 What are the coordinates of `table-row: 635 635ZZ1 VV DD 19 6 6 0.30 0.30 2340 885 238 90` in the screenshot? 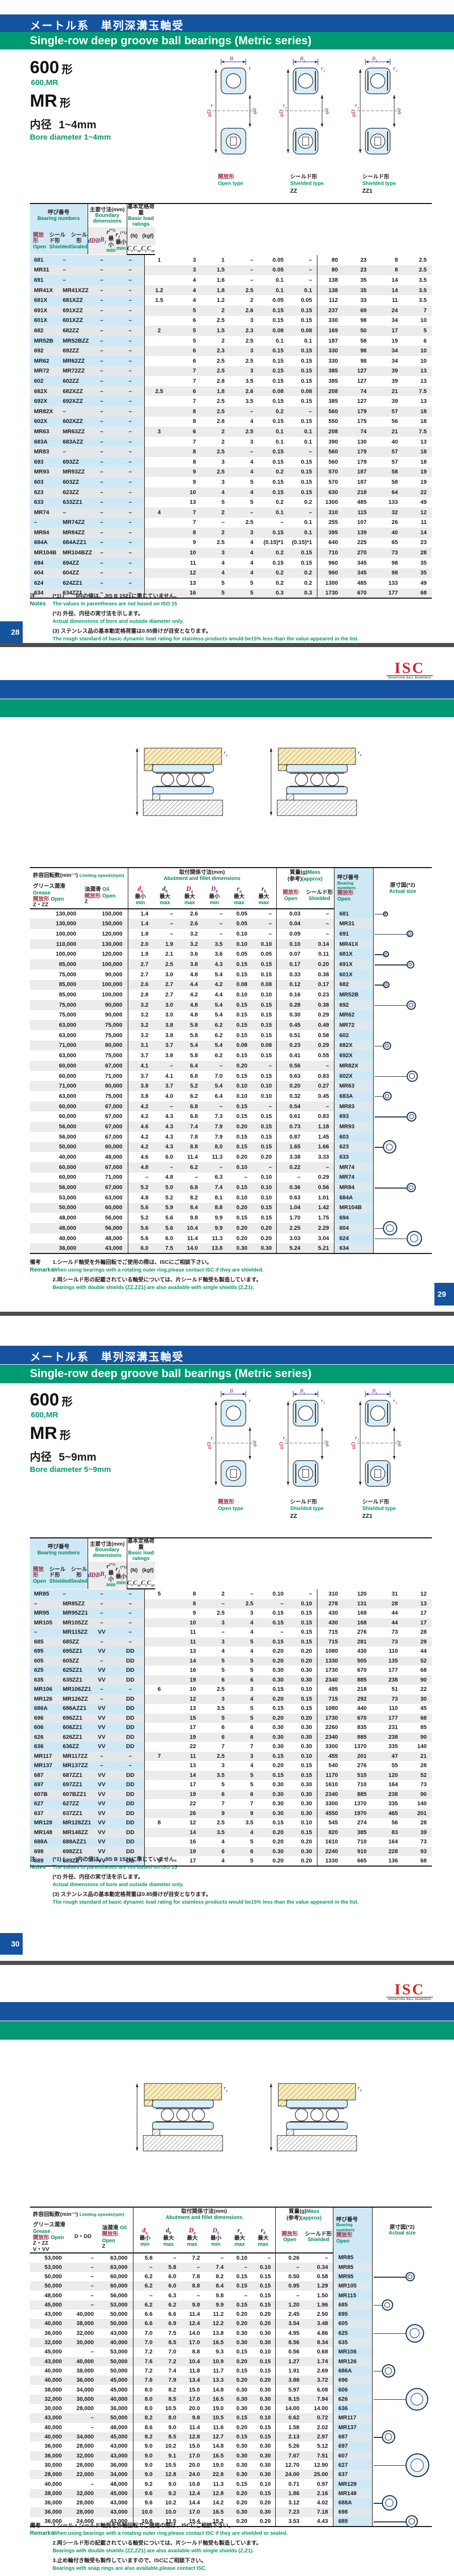 It's located at (231, 1680).